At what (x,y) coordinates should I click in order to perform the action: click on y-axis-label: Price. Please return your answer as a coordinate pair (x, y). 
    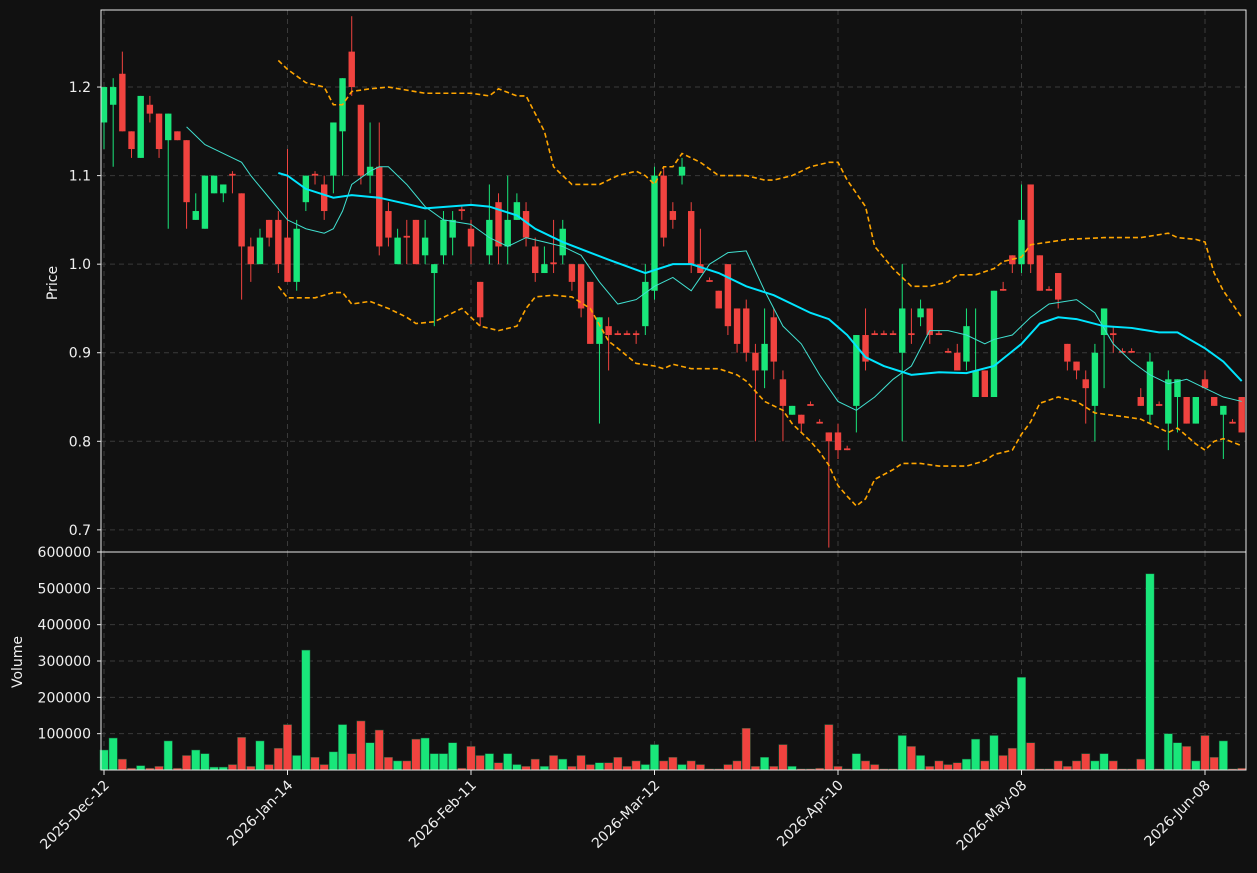
    Looking at the image, I should click on (53, 283).